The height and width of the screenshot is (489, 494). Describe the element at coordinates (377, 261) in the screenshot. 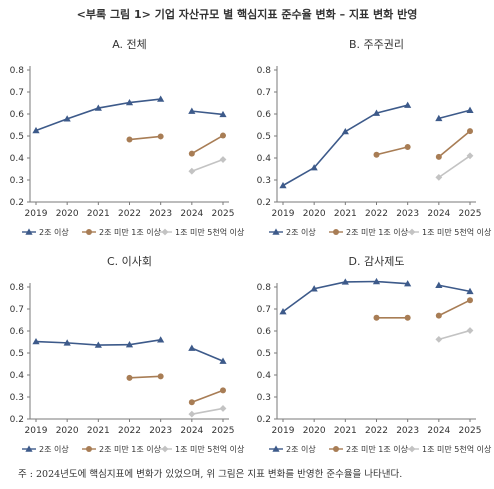

I see `chart-title: D. 감사제도` at that location.